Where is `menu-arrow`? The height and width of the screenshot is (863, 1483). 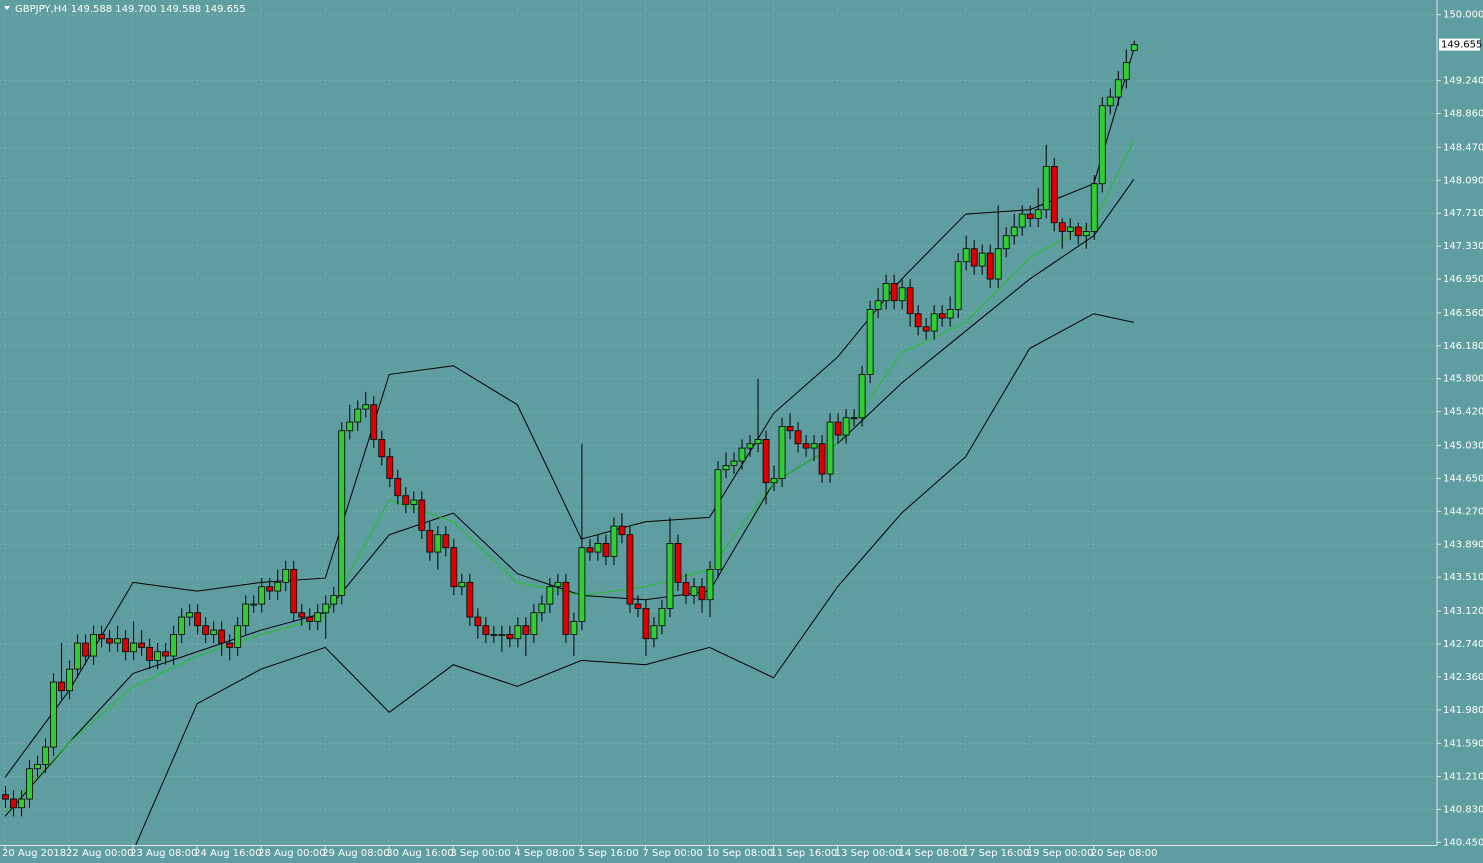
menu-arrow is located at coordinates (7, 8).